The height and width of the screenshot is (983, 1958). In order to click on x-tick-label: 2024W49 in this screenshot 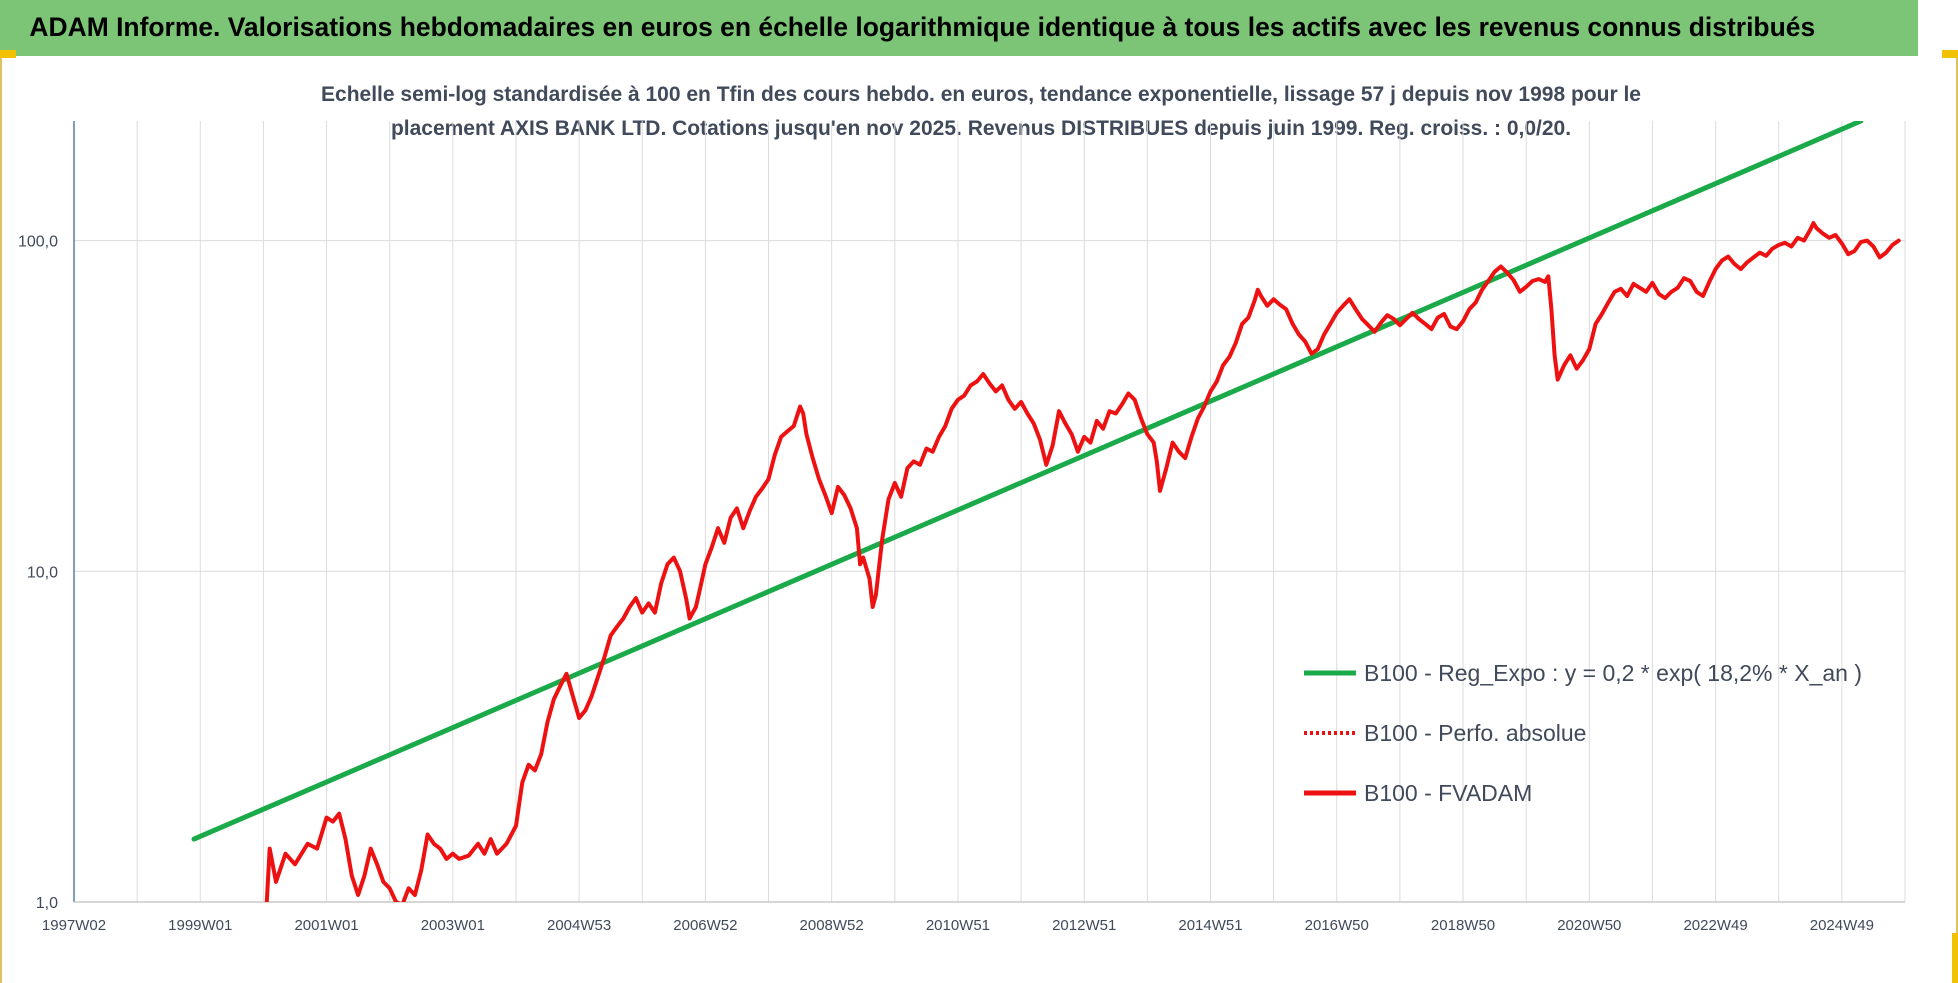, I will do `click(1842, 925)`.